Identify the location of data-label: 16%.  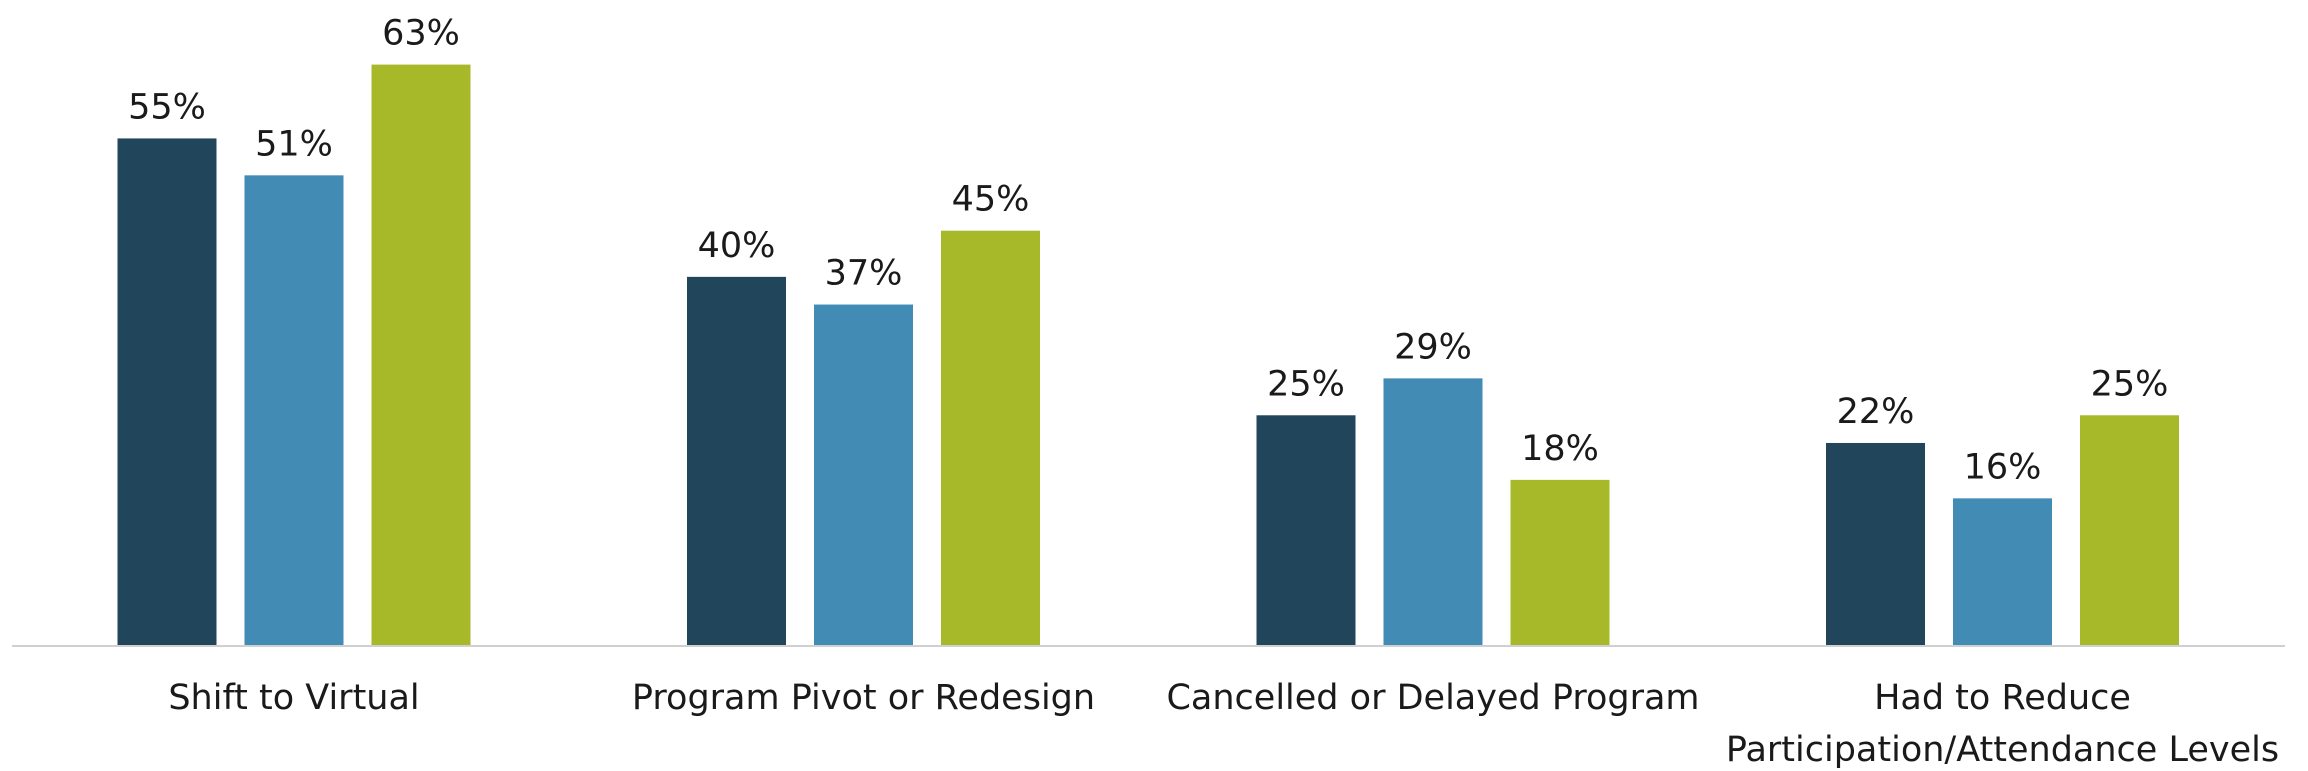
(2003, 467).